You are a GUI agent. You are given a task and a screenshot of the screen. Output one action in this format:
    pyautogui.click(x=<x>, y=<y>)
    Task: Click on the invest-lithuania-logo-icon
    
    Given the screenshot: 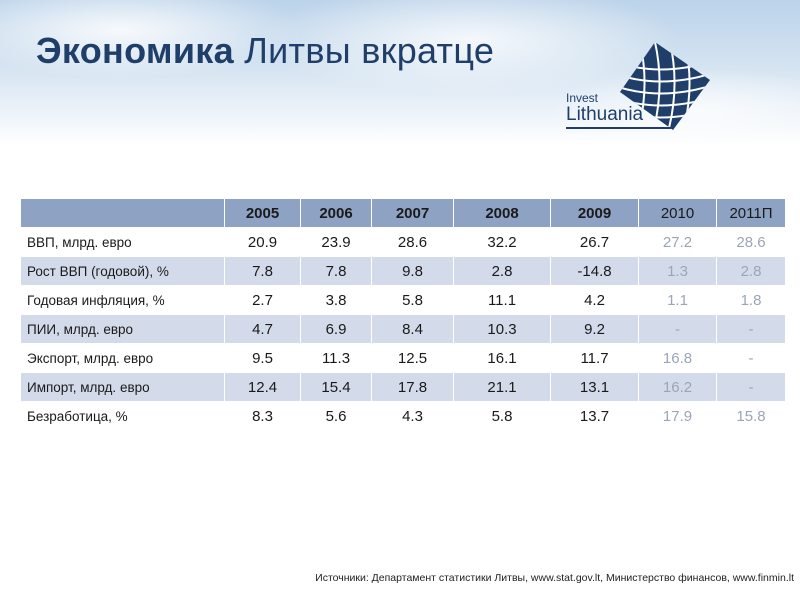 What is the action you would take?
    pyautogui.click(x=665, y=86)
    